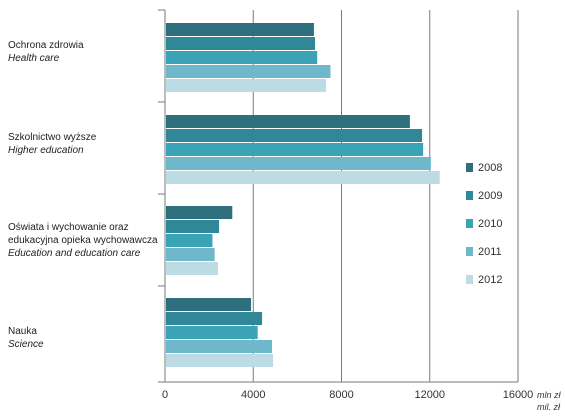 The height and width of the screenshot is (419, 565). Describe the element at coordinates (490, 252) in the screenshot. I see `legend-label: 2011` at that location.